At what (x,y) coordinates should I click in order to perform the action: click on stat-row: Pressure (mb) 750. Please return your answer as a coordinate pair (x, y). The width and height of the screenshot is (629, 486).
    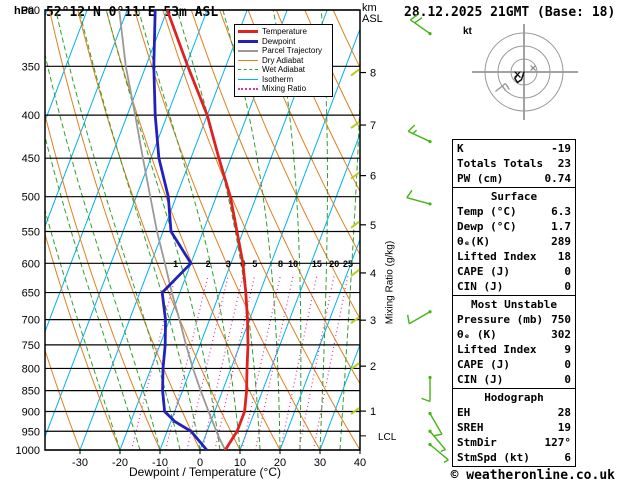
    Looking at the image, I should click on (514, 319).